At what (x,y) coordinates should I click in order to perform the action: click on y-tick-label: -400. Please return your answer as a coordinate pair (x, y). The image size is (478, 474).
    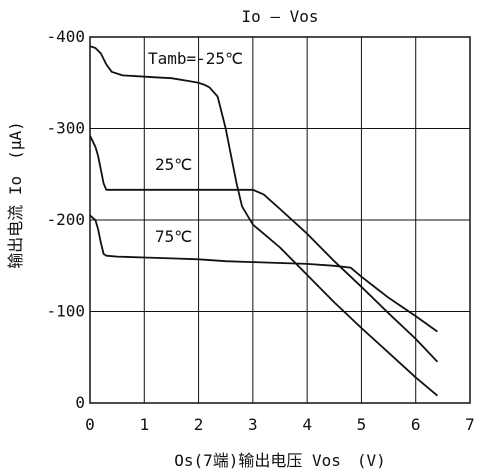
    Looking at the image, I should click on (65, 36).